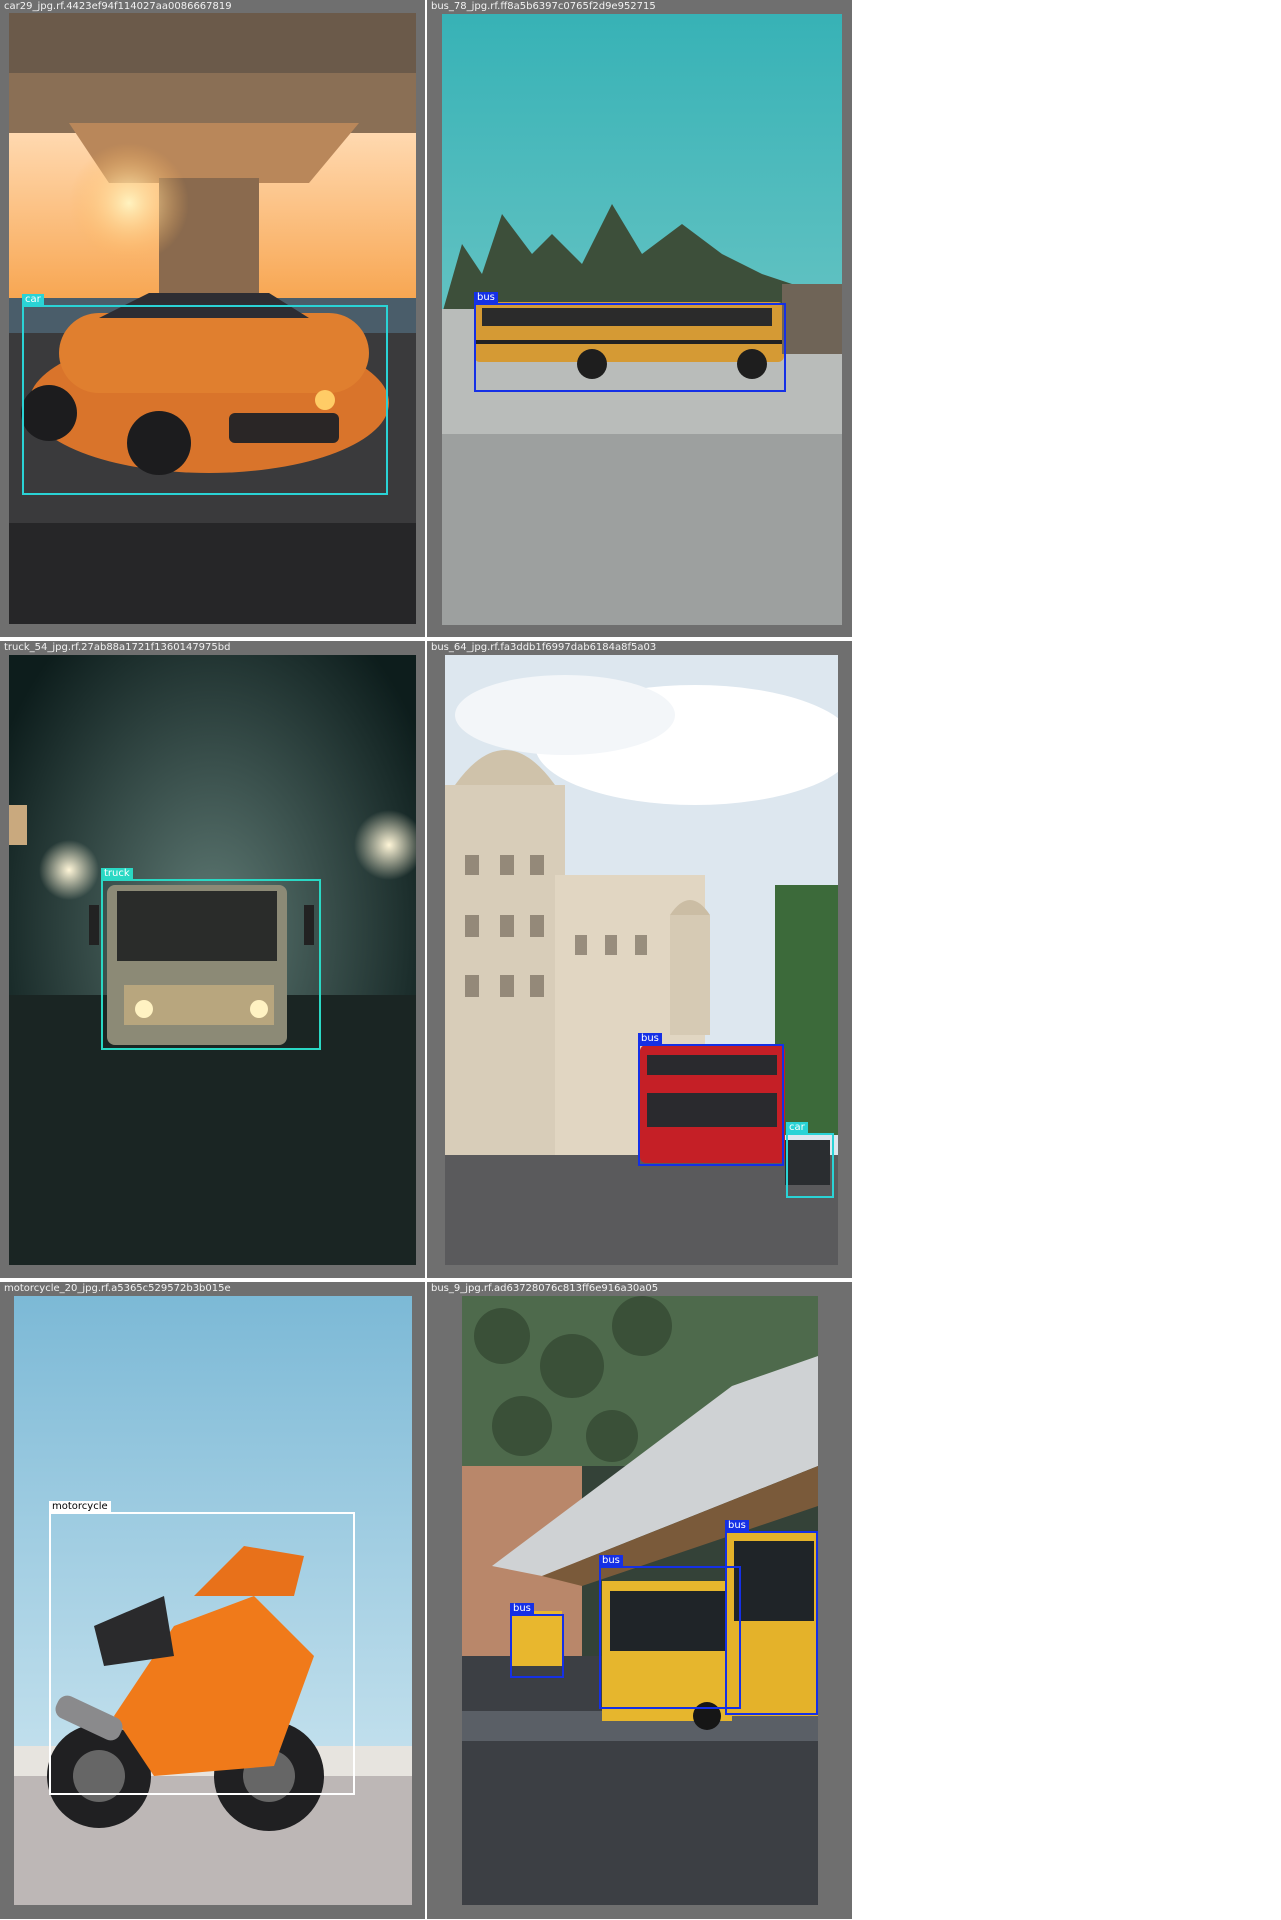 The image size is (1281, 1920). I want to click on grid-cell-bus78: bus_78_jpg.rf.ff8a5b6397c0765f2d9e952715, so click(639, 318).